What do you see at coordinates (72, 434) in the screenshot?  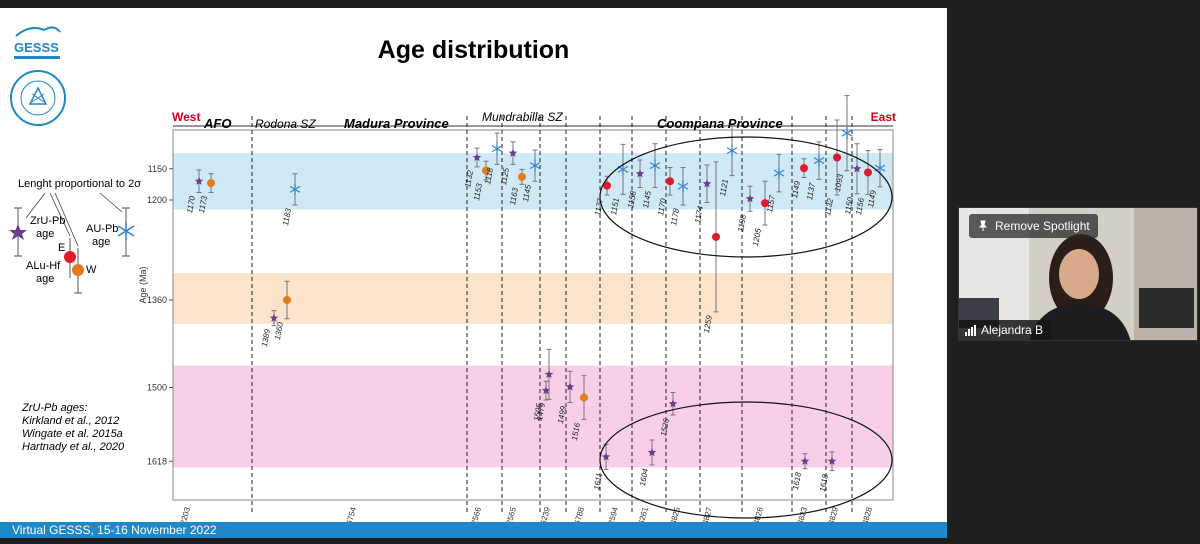 I see `reference-item: Wingate et al. 2015a` at bounding box center [72, 434].